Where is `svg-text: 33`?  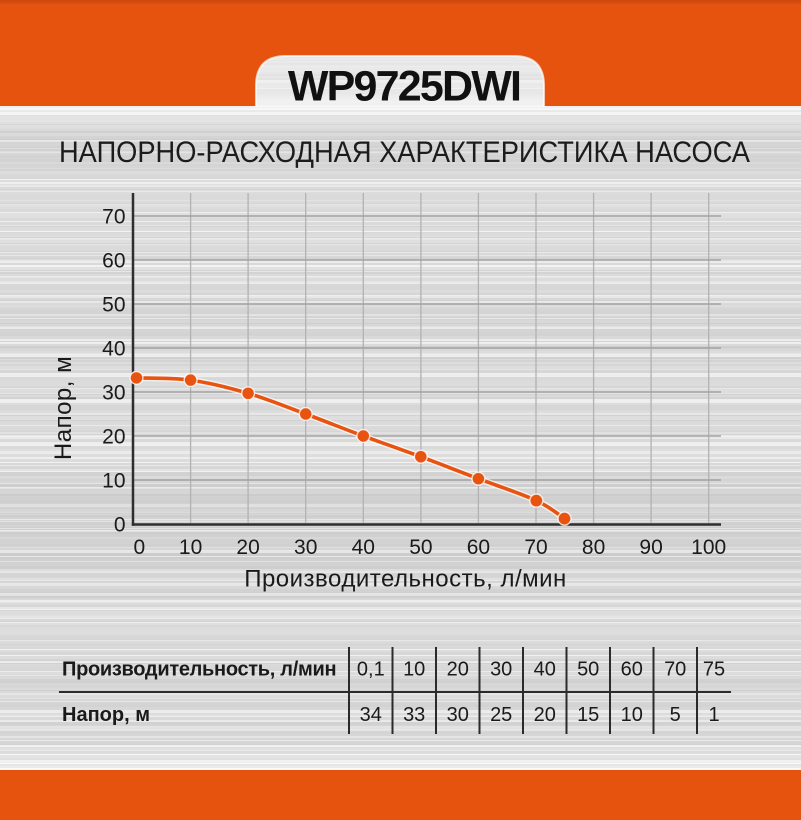 svg-text: 33 is located at coordinates (414, 715).